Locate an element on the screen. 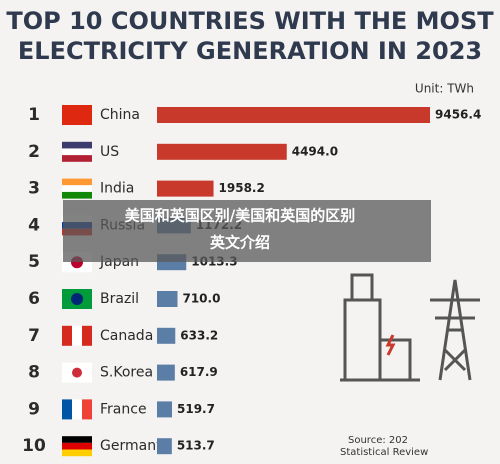  value-label: 710.0 is located at coordinates (201, 299).